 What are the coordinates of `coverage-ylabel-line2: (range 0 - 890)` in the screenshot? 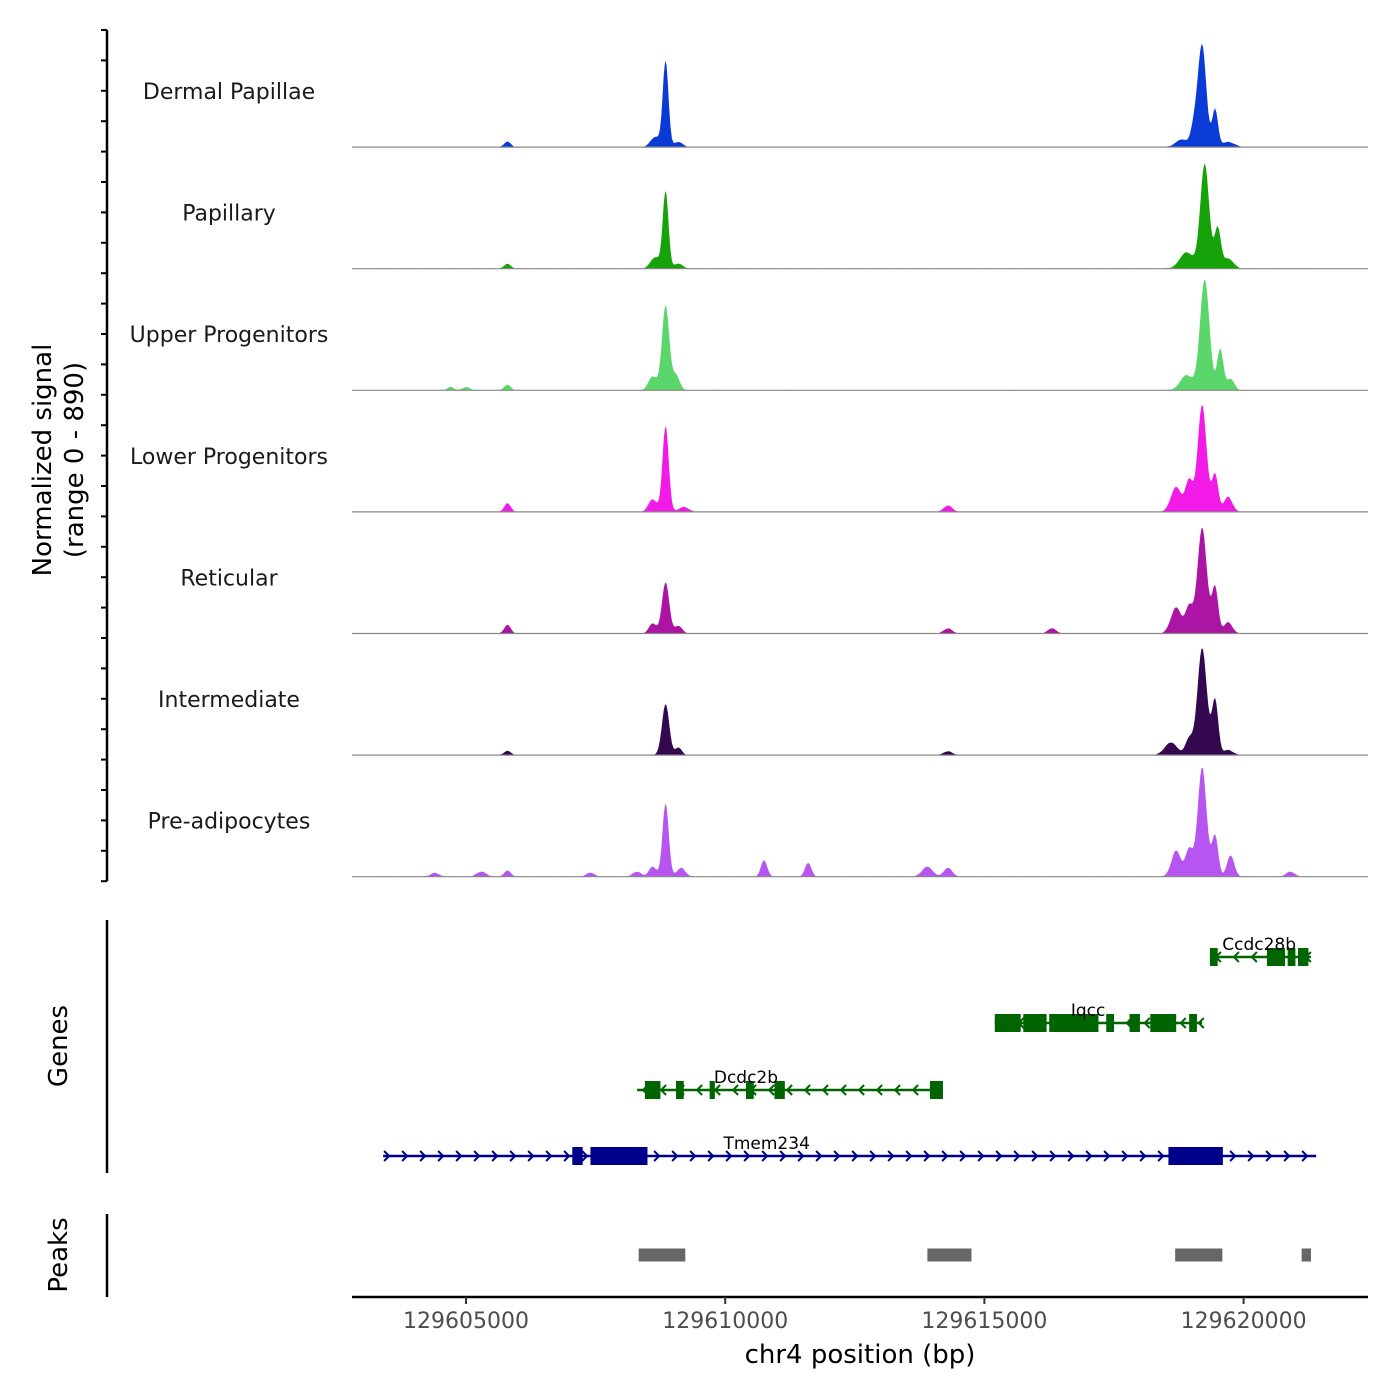 It's located at (75, 460).